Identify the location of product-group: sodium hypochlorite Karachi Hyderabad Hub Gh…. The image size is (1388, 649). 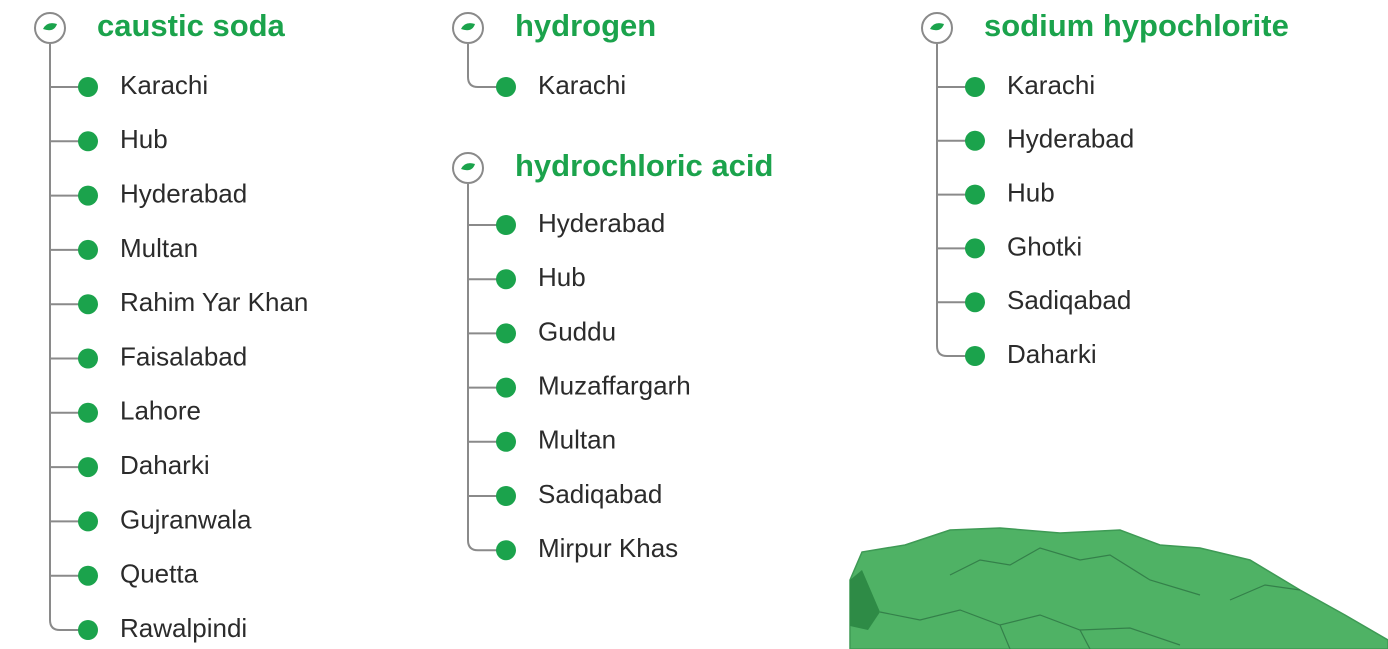
(1105, 188).